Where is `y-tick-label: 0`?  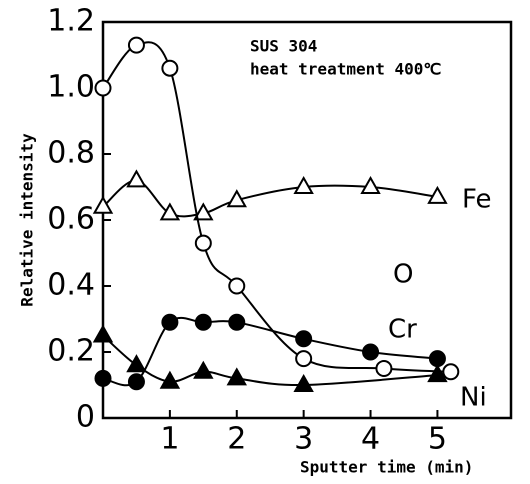
y-tick-label: 0 is located at coordinates (85, 417).